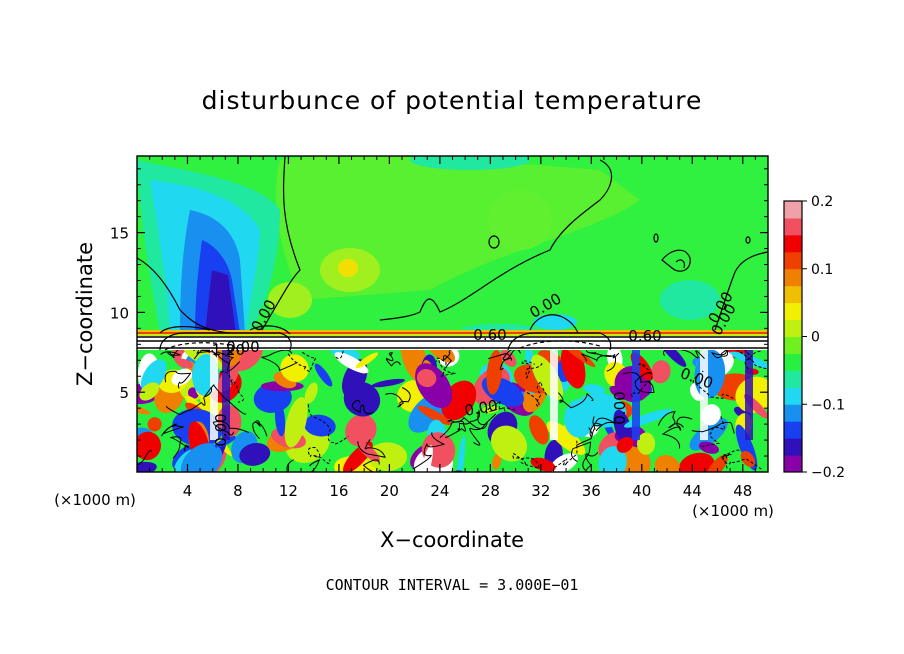 The image size is (904, 654). What do you see at coordinates (238, 491) in the screenshot?
I see `x-tick-label: 8` at bounding box center [238, 491].